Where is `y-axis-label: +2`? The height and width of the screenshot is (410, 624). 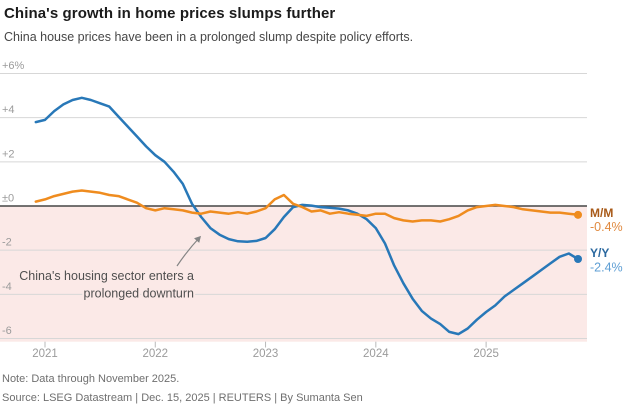 y-axis-label: +2 is located at coordinates (8, 154).